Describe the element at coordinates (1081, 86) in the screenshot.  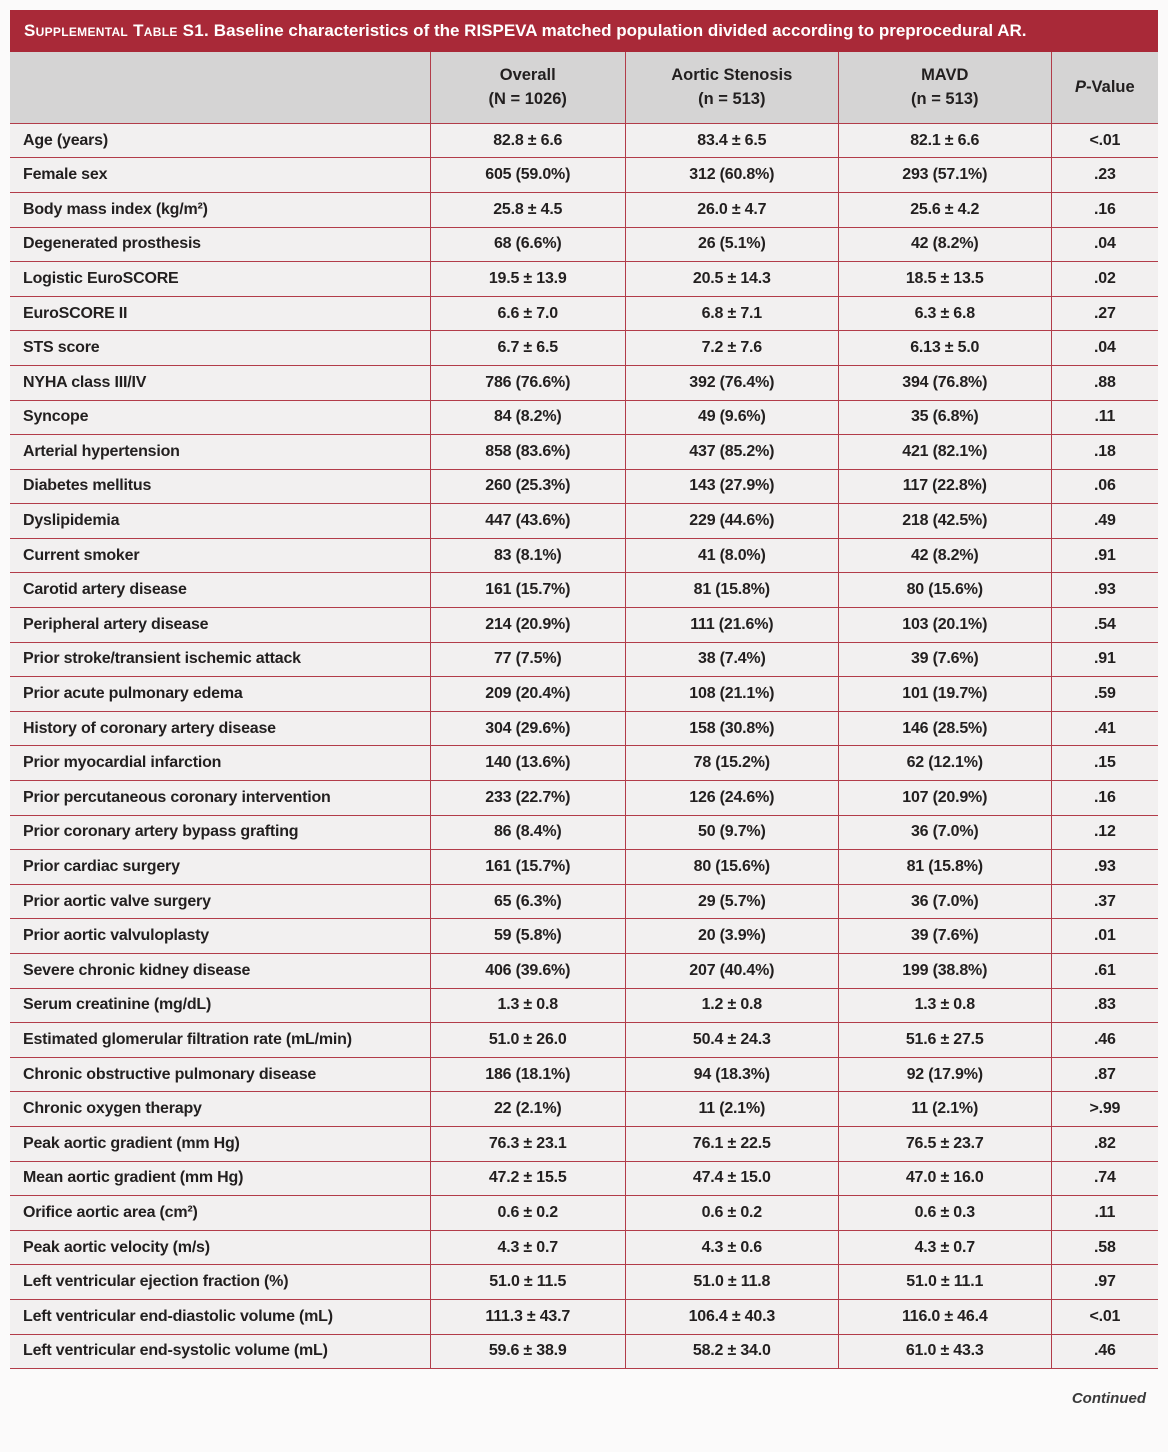
I see `header-p-italic: P` at that location.